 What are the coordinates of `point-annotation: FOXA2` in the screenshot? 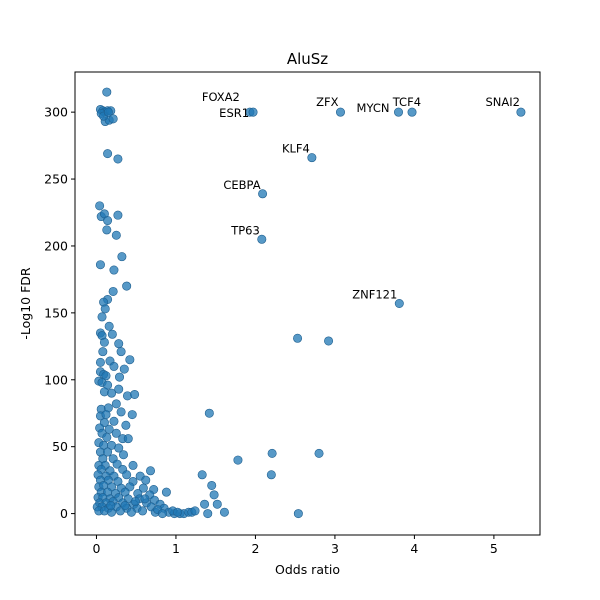 It's located at (221, 97).